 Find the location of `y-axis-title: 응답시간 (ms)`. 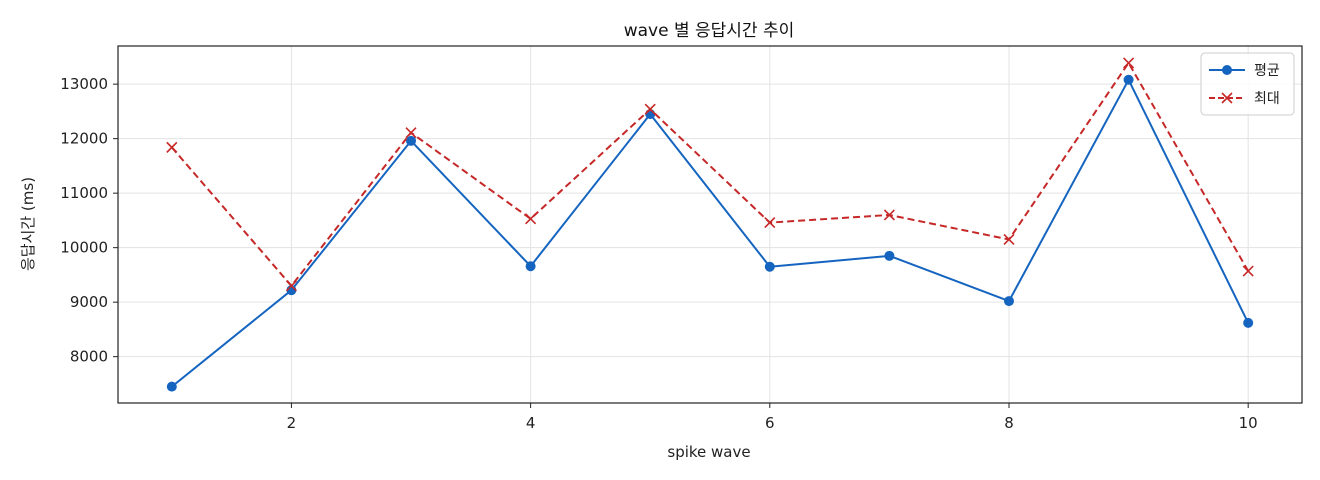

y-axis-title: 응답시간 (ms) is located at coordinates (28, 224).